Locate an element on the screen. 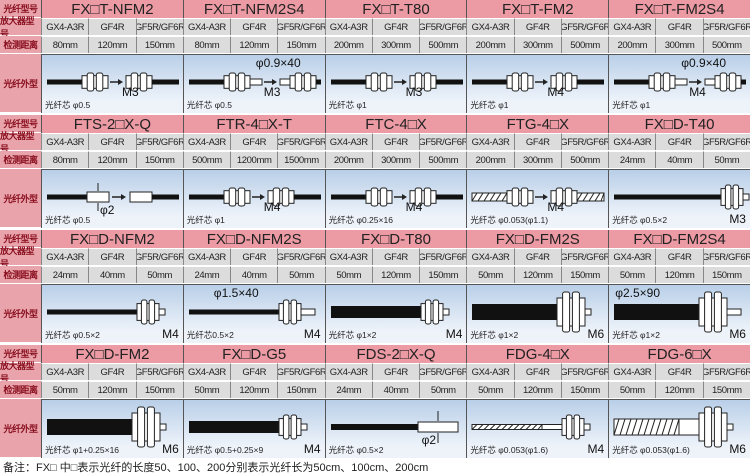 This screenshot has height=475, width=750. detect-distance-cell: 300mm is located at coordinates (537, 44).